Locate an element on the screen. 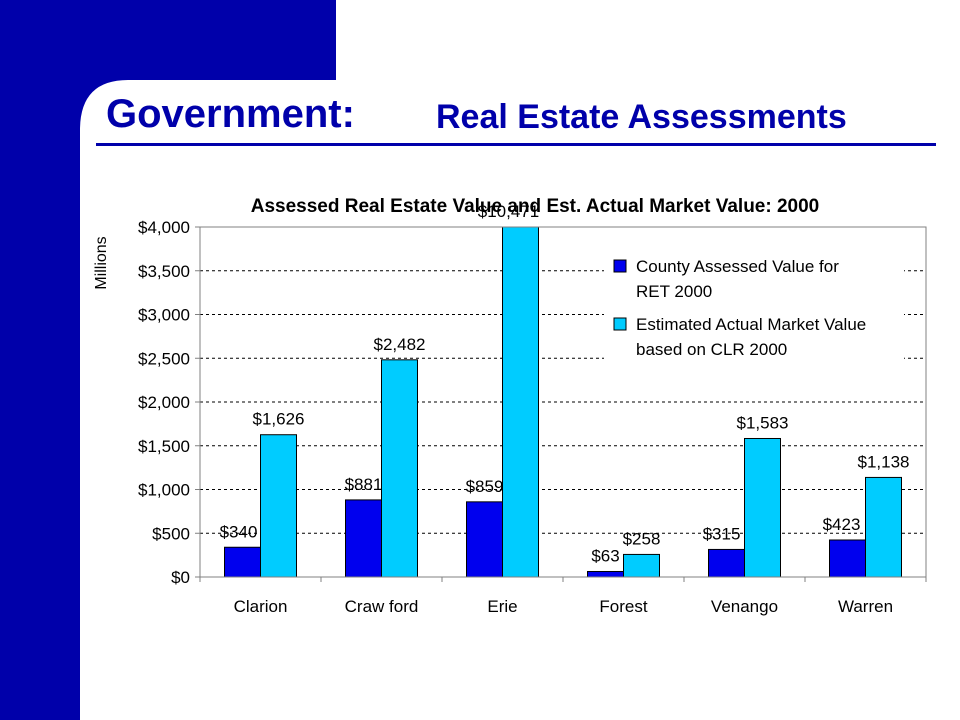  x-tick-label: Warren is located at coordinates (865, 606).